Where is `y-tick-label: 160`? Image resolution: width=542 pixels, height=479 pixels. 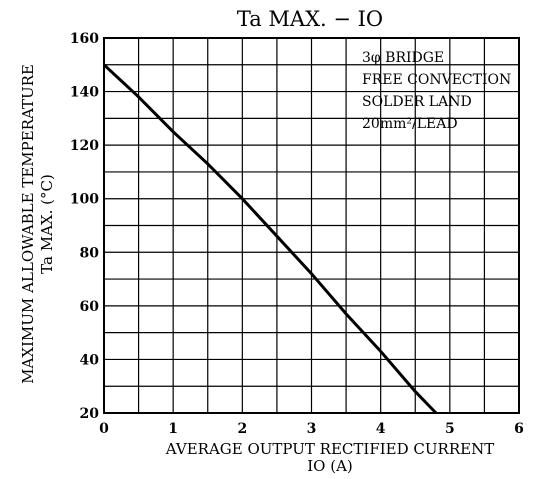
y-tick-label: 160 is located at coordinates (84, 39).